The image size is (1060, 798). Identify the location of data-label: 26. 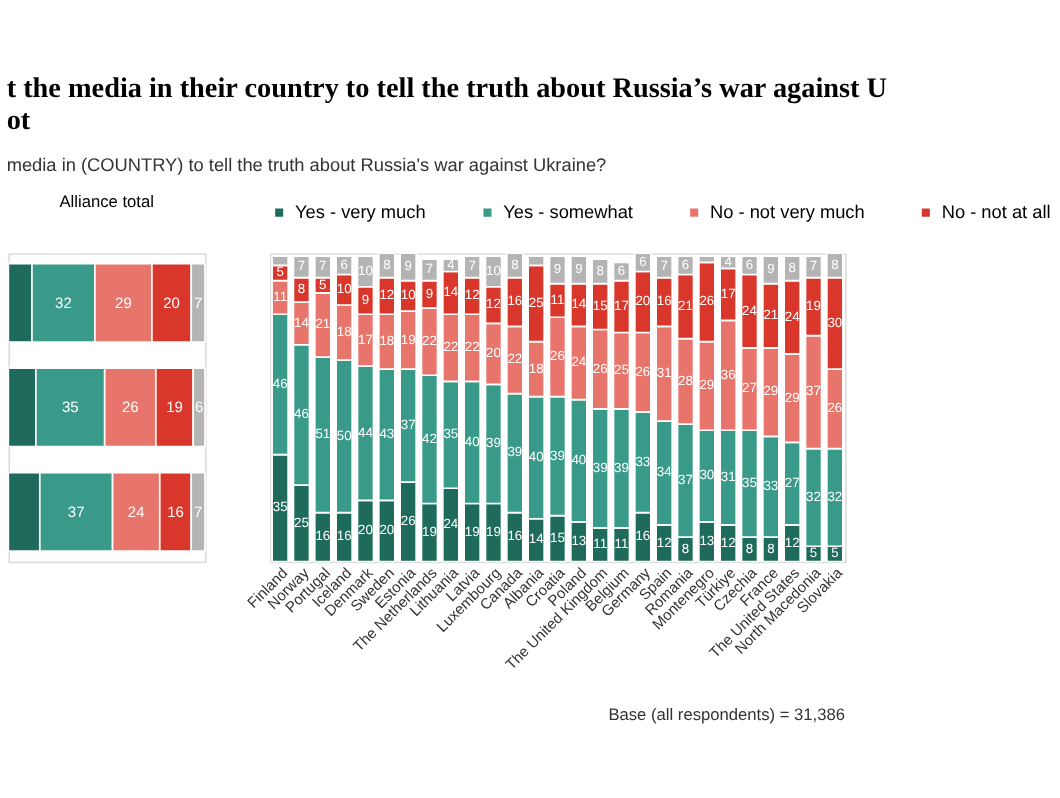
(130, 407).